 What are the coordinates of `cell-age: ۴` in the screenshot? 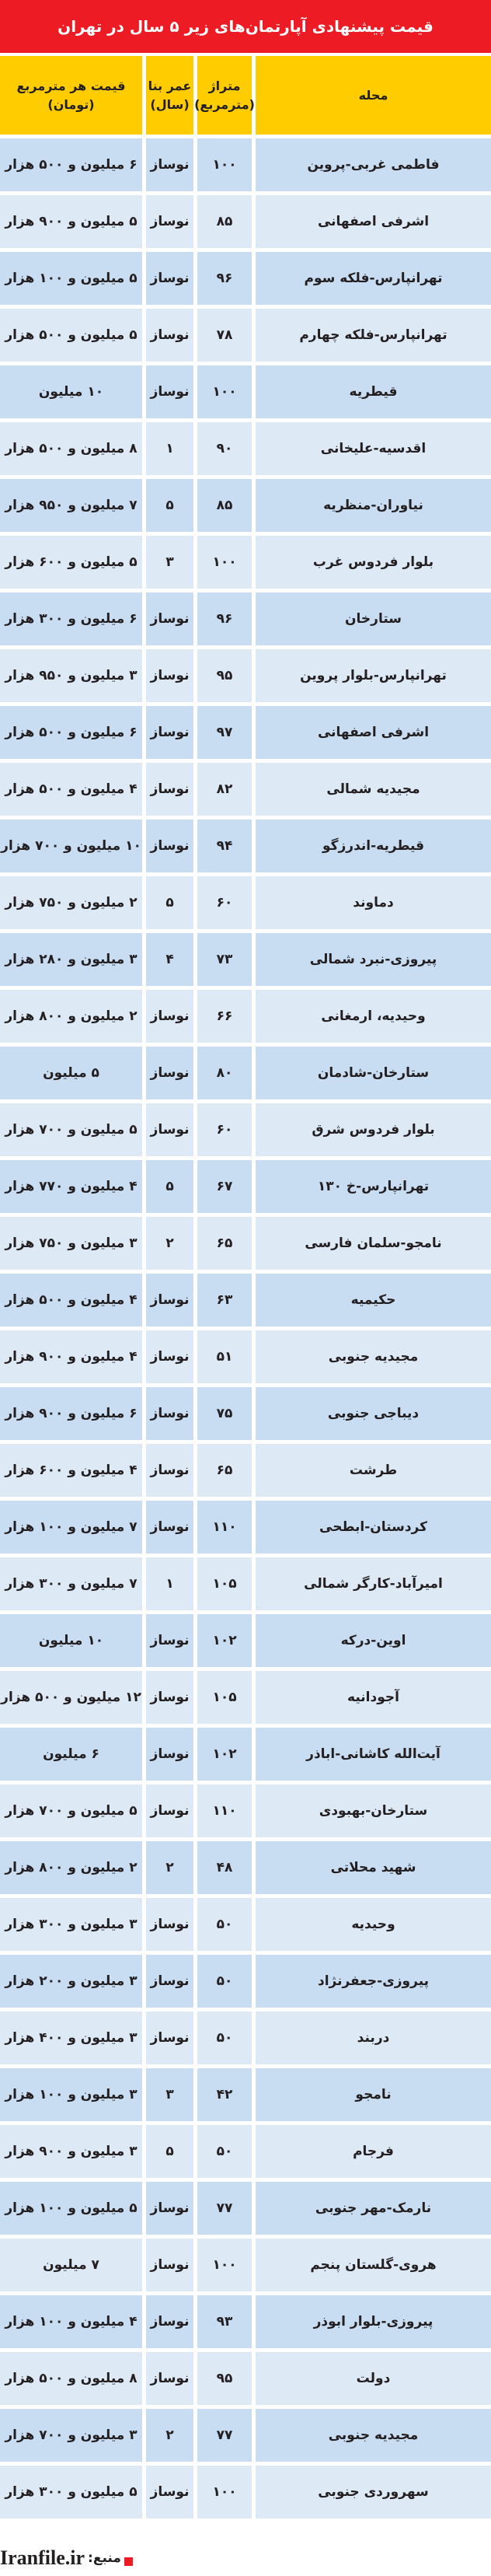 It's located at (170, 959).